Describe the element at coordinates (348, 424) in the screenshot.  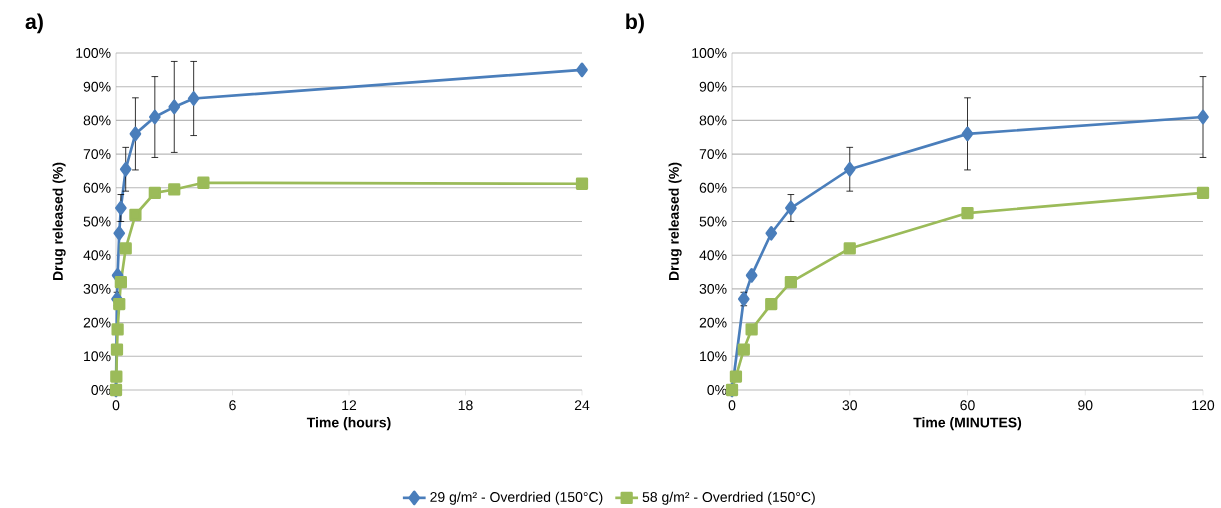
I see `x-axis-title: Time (hours)` at that location.